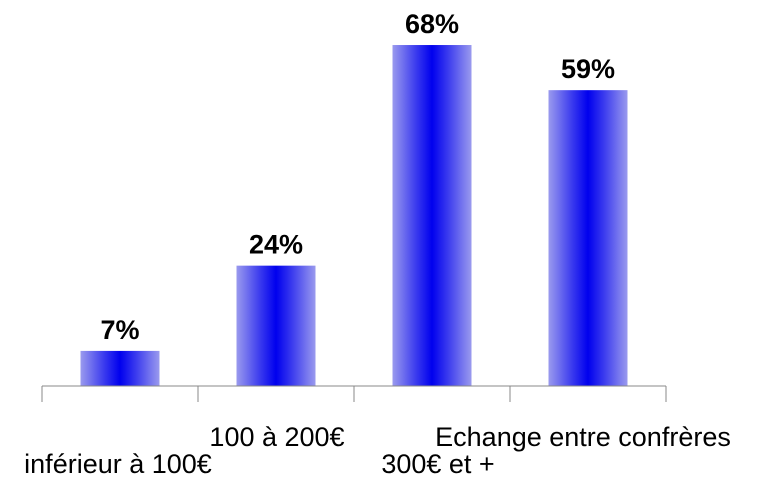  Describe the element at coordinates (437, 464) in the screenshot. I see `x-tick-label: 300€ et +` at that location.